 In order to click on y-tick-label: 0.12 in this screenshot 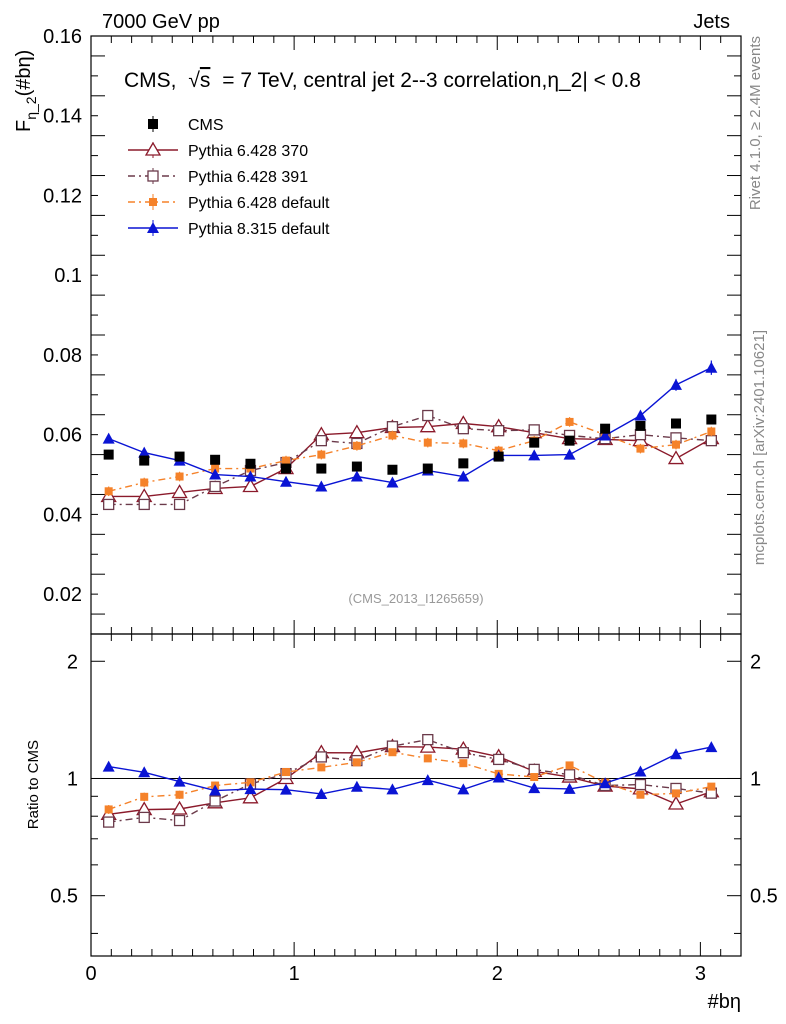, I will do `click(62, 196)`.